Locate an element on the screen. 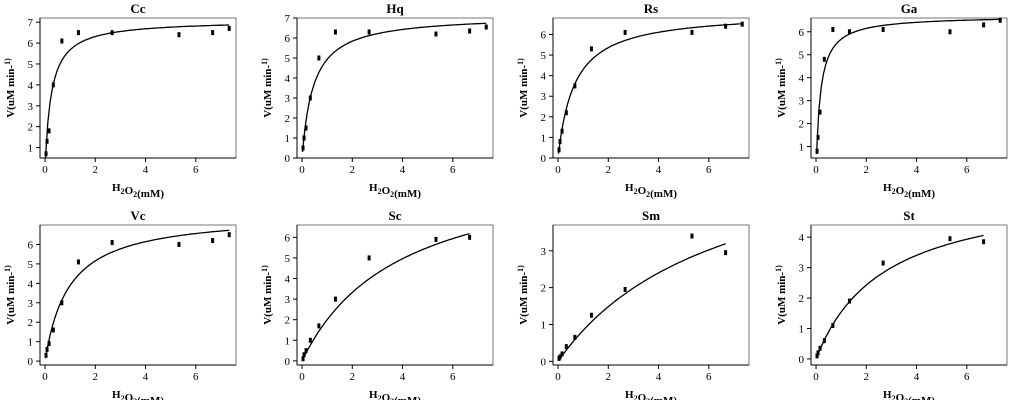 The image size is (1017, 400). chart-panel-sm: Sm 0 2 4 6 0 1 2 3 H2O2(mM) V(uM min-1) is located at coordinates (633, 304).